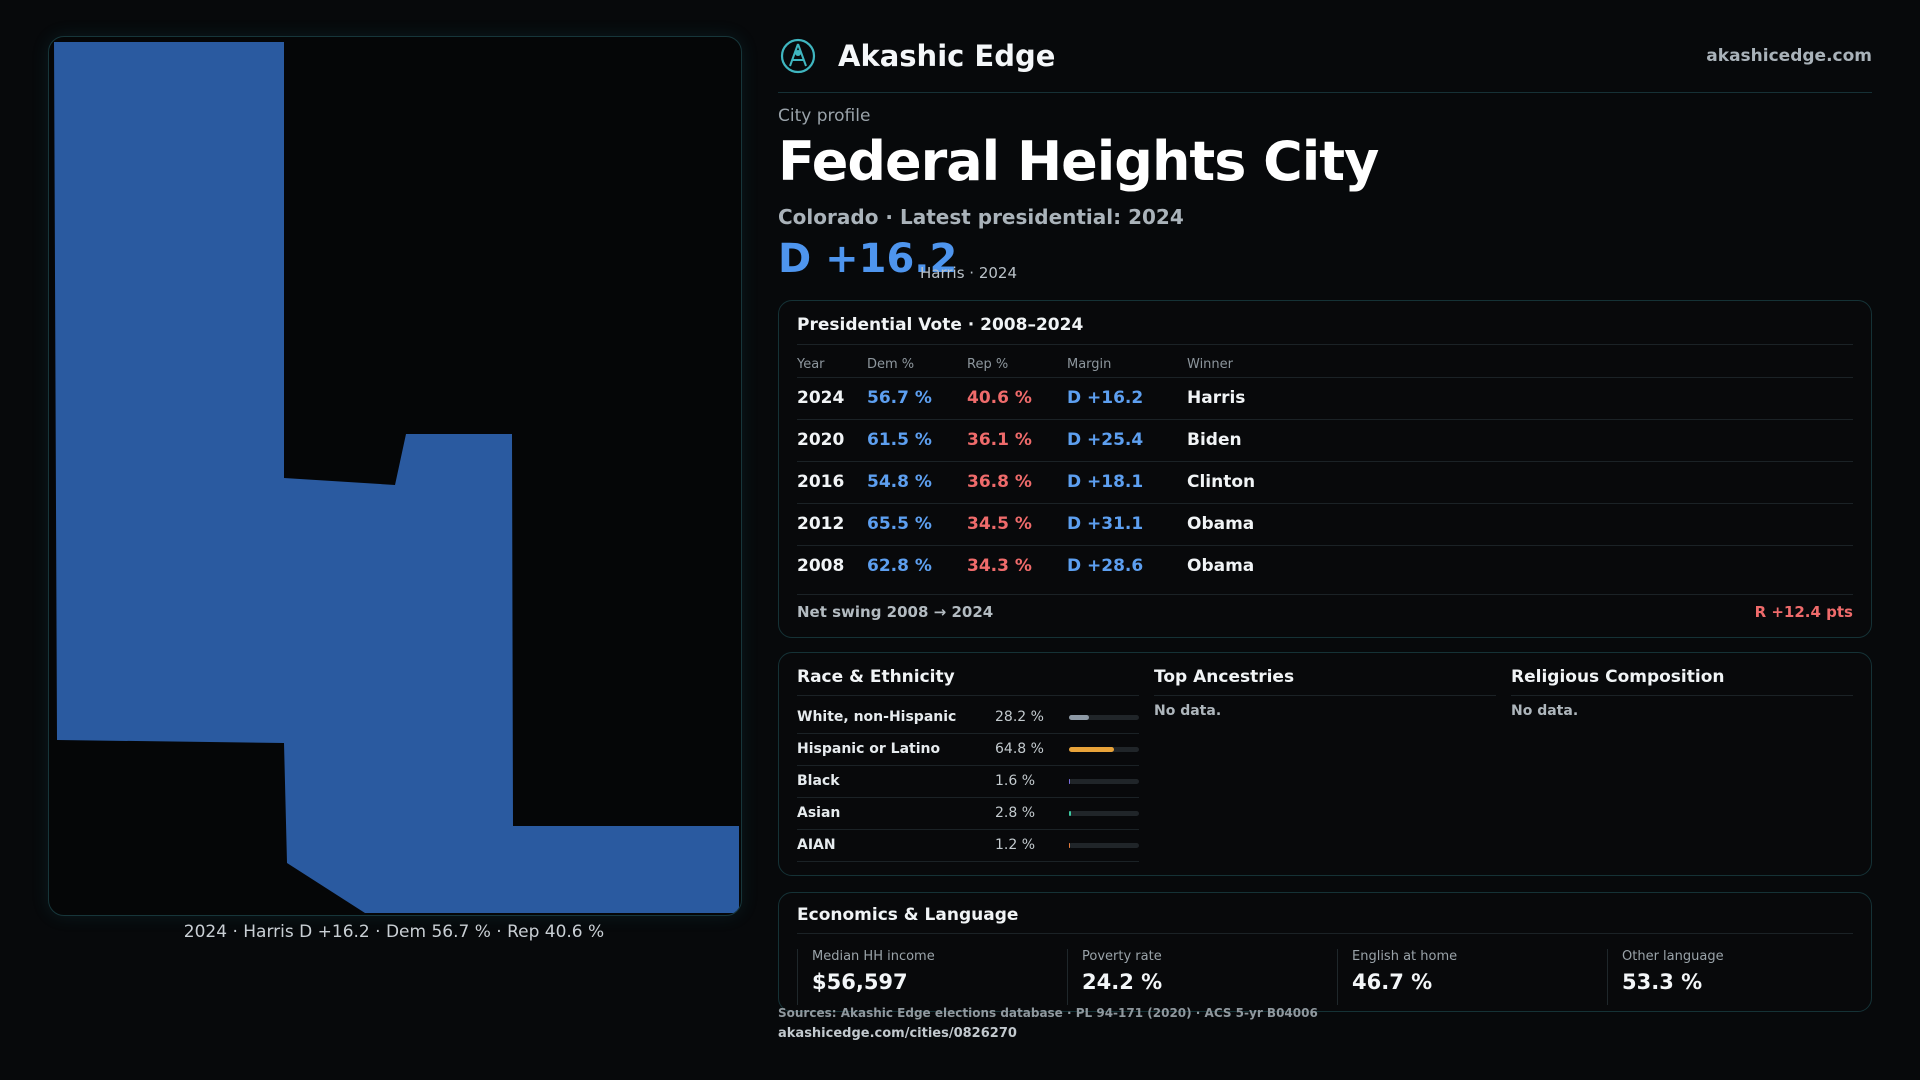 The height and width of the screenshot is (1080, 1920). Describe the element at coordinates (873, 956) in the screenshot. I see `stat-label: Median HH income` at that location.